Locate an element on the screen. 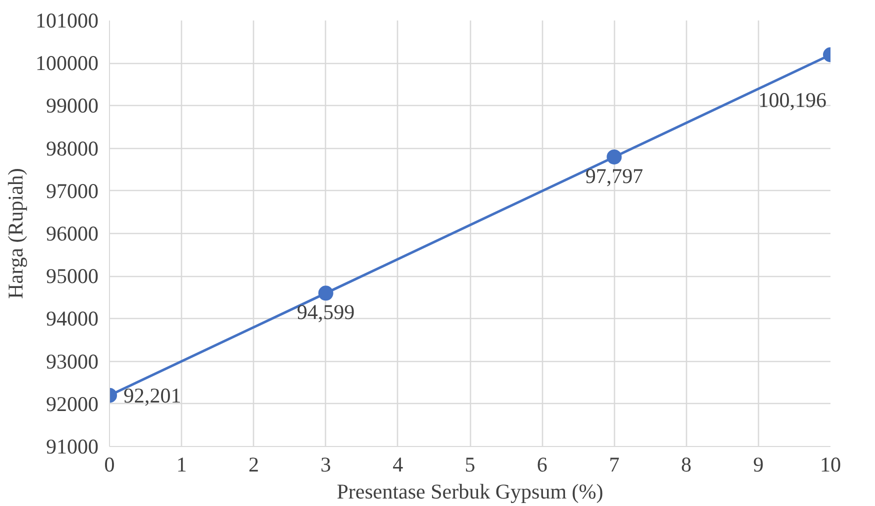 This screenshot has height=506, width=875. x-tick-label: 9 is located at coordinates (758, 464).